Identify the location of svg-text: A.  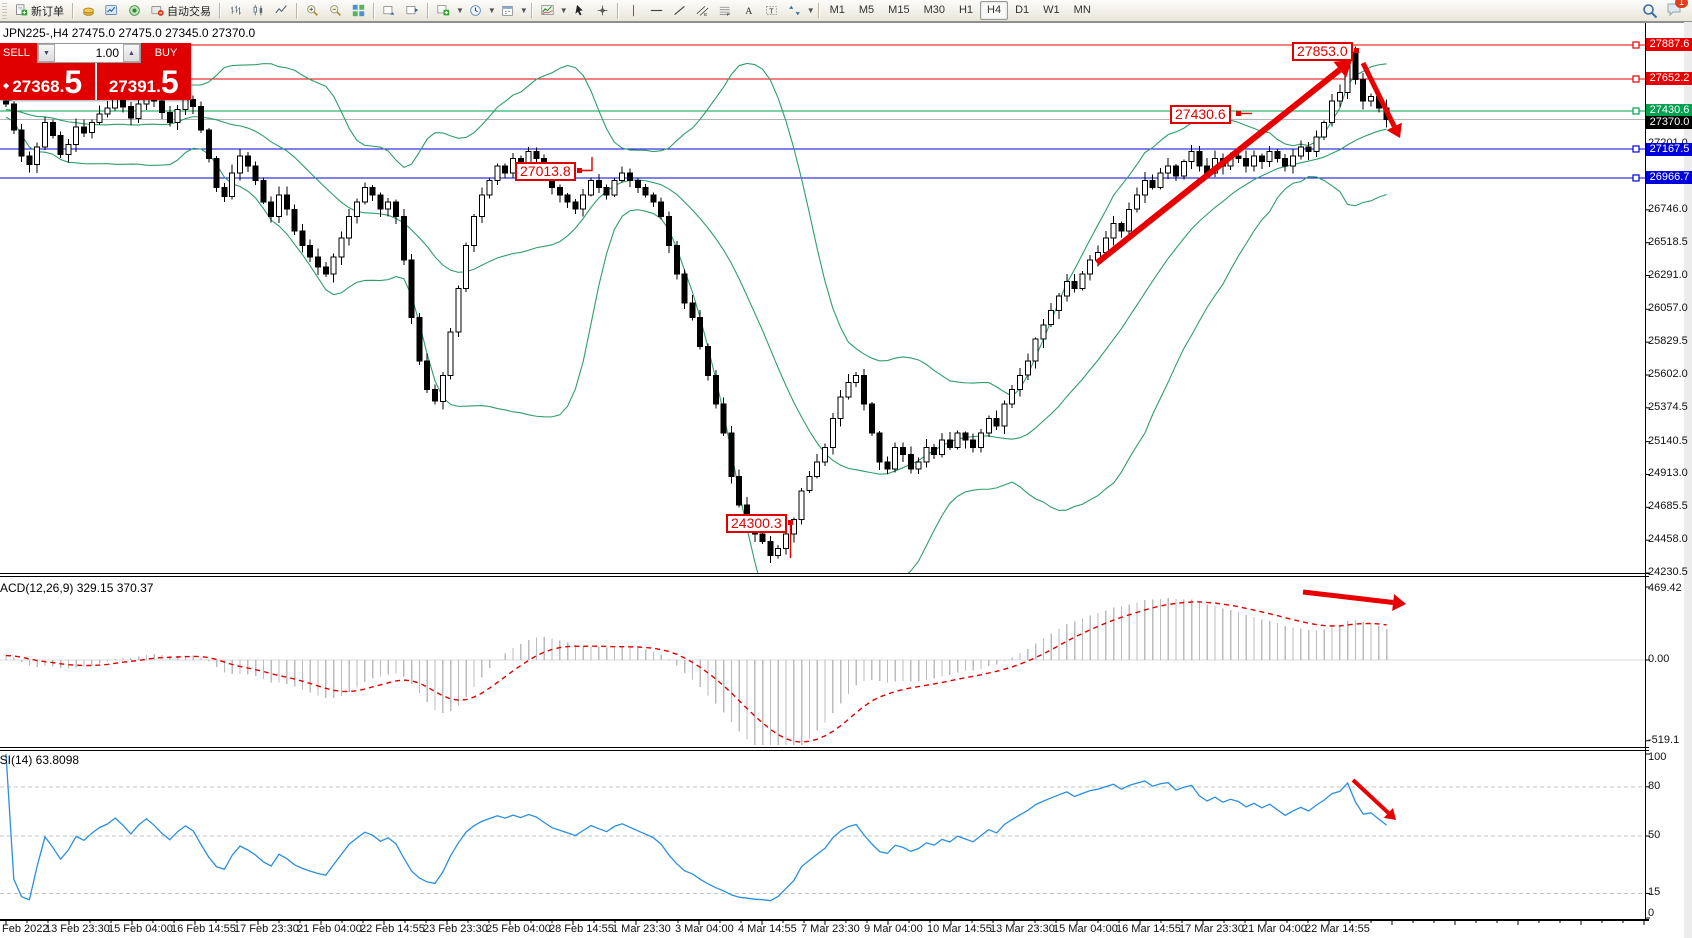
(748, 11).